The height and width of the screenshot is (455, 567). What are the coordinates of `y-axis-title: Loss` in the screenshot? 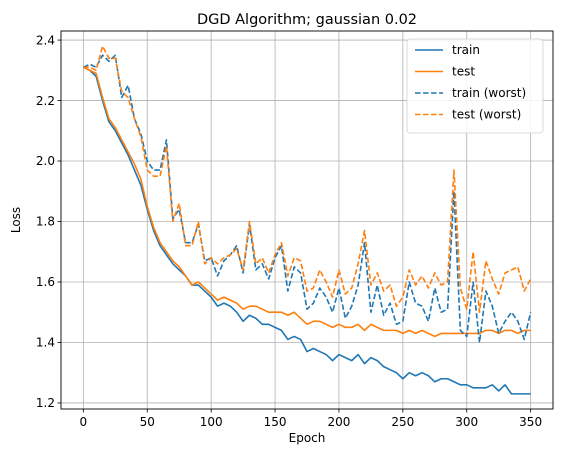 It's located at (16, 220).